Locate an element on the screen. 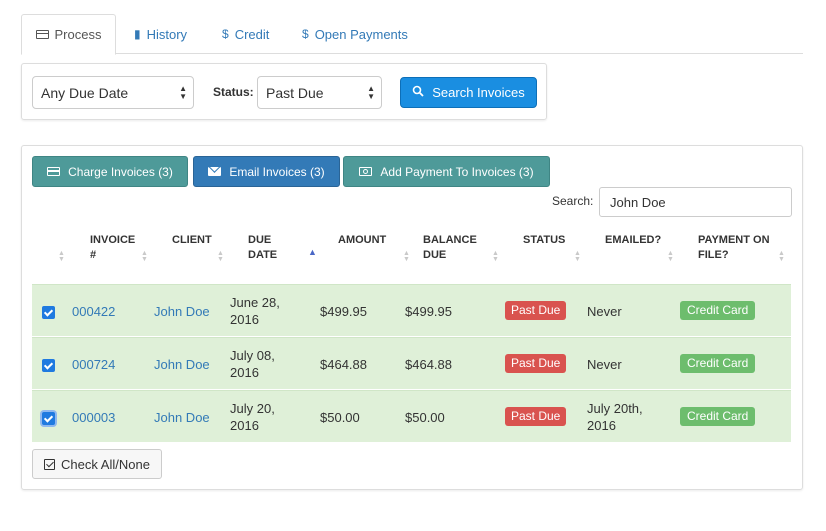 Image resolution: width=826 pixels, height=531 pixels. header-balance-line2: DUE is located at coordinates (435, 255).